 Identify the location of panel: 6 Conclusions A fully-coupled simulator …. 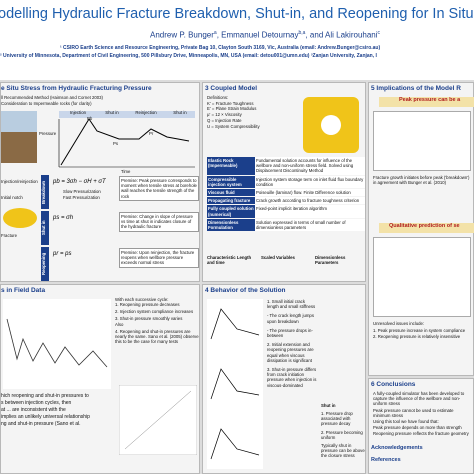
(421, 426).